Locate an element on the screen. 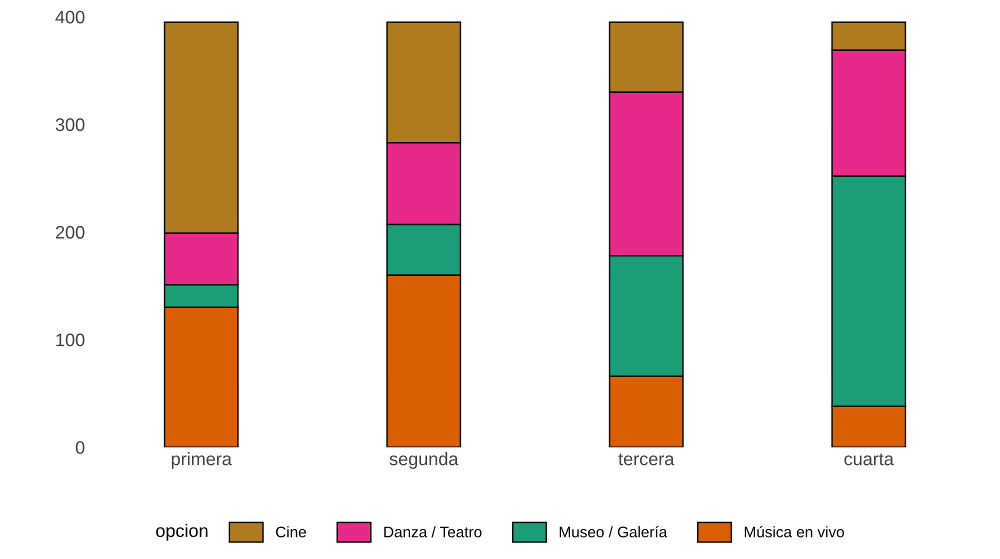 This screenshot has width=1000, height=559. y-tick-label: 300 is located at coordinates (70, 125).